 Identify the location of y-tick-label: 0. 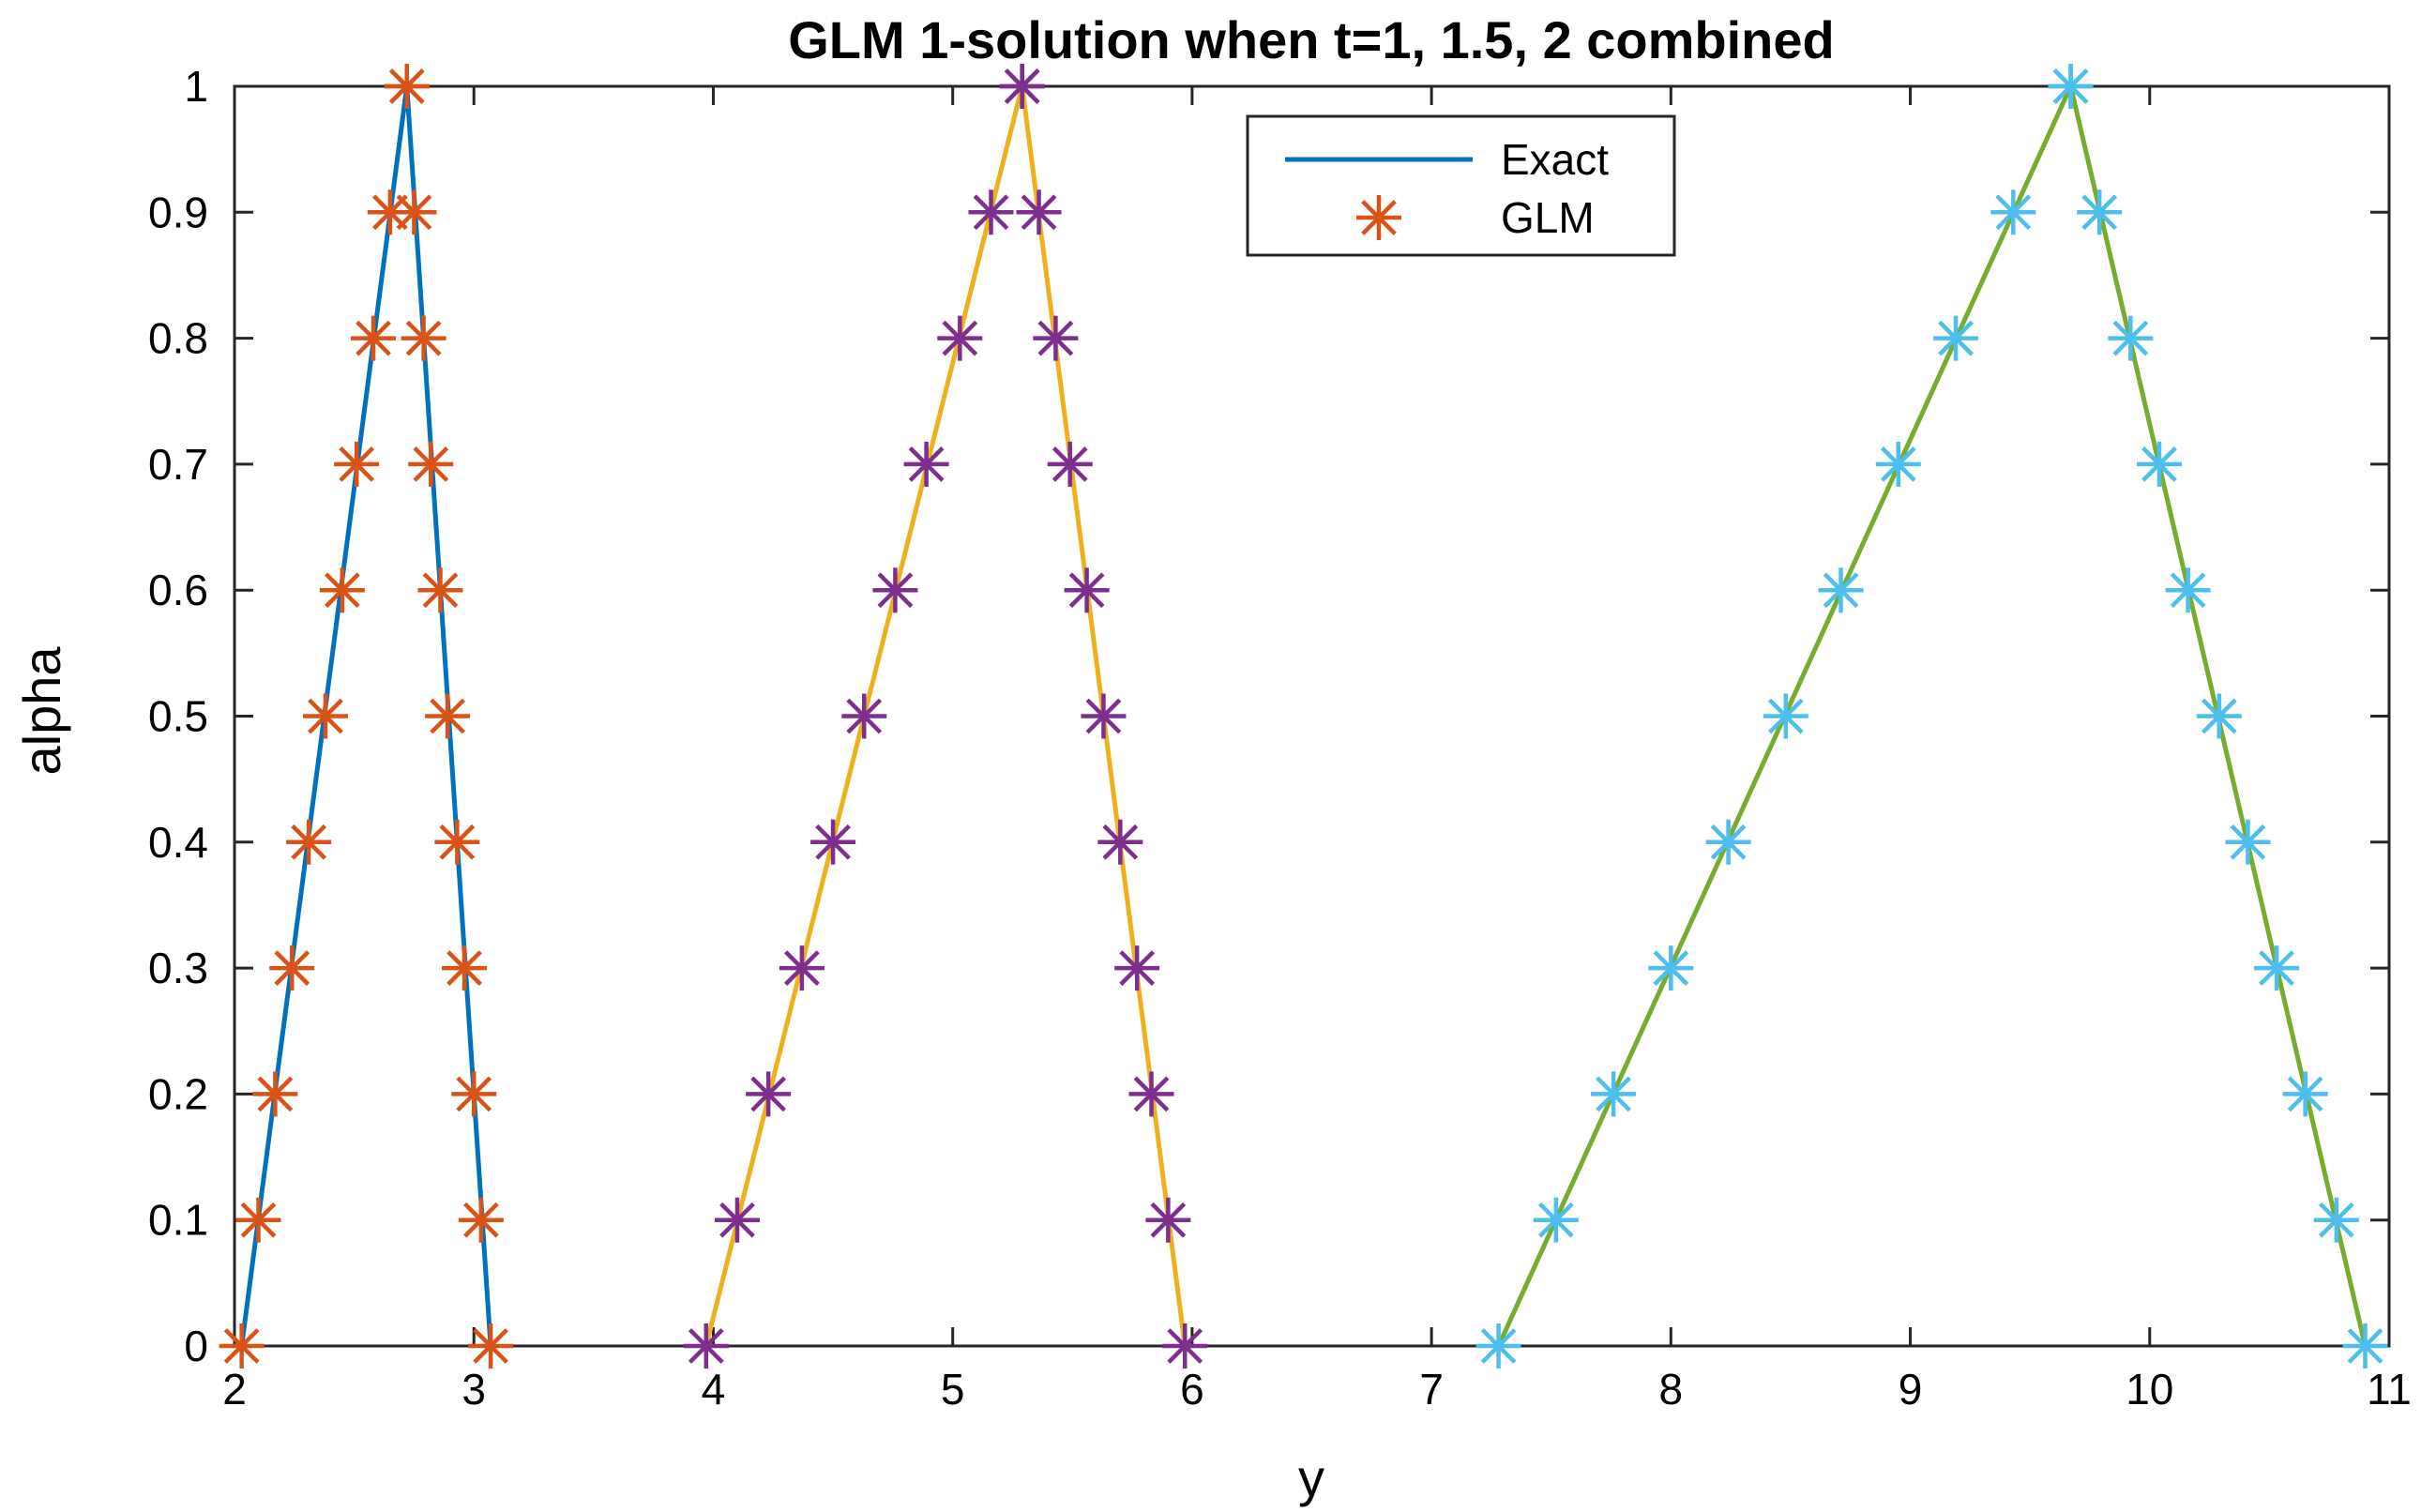
(196, 1346).